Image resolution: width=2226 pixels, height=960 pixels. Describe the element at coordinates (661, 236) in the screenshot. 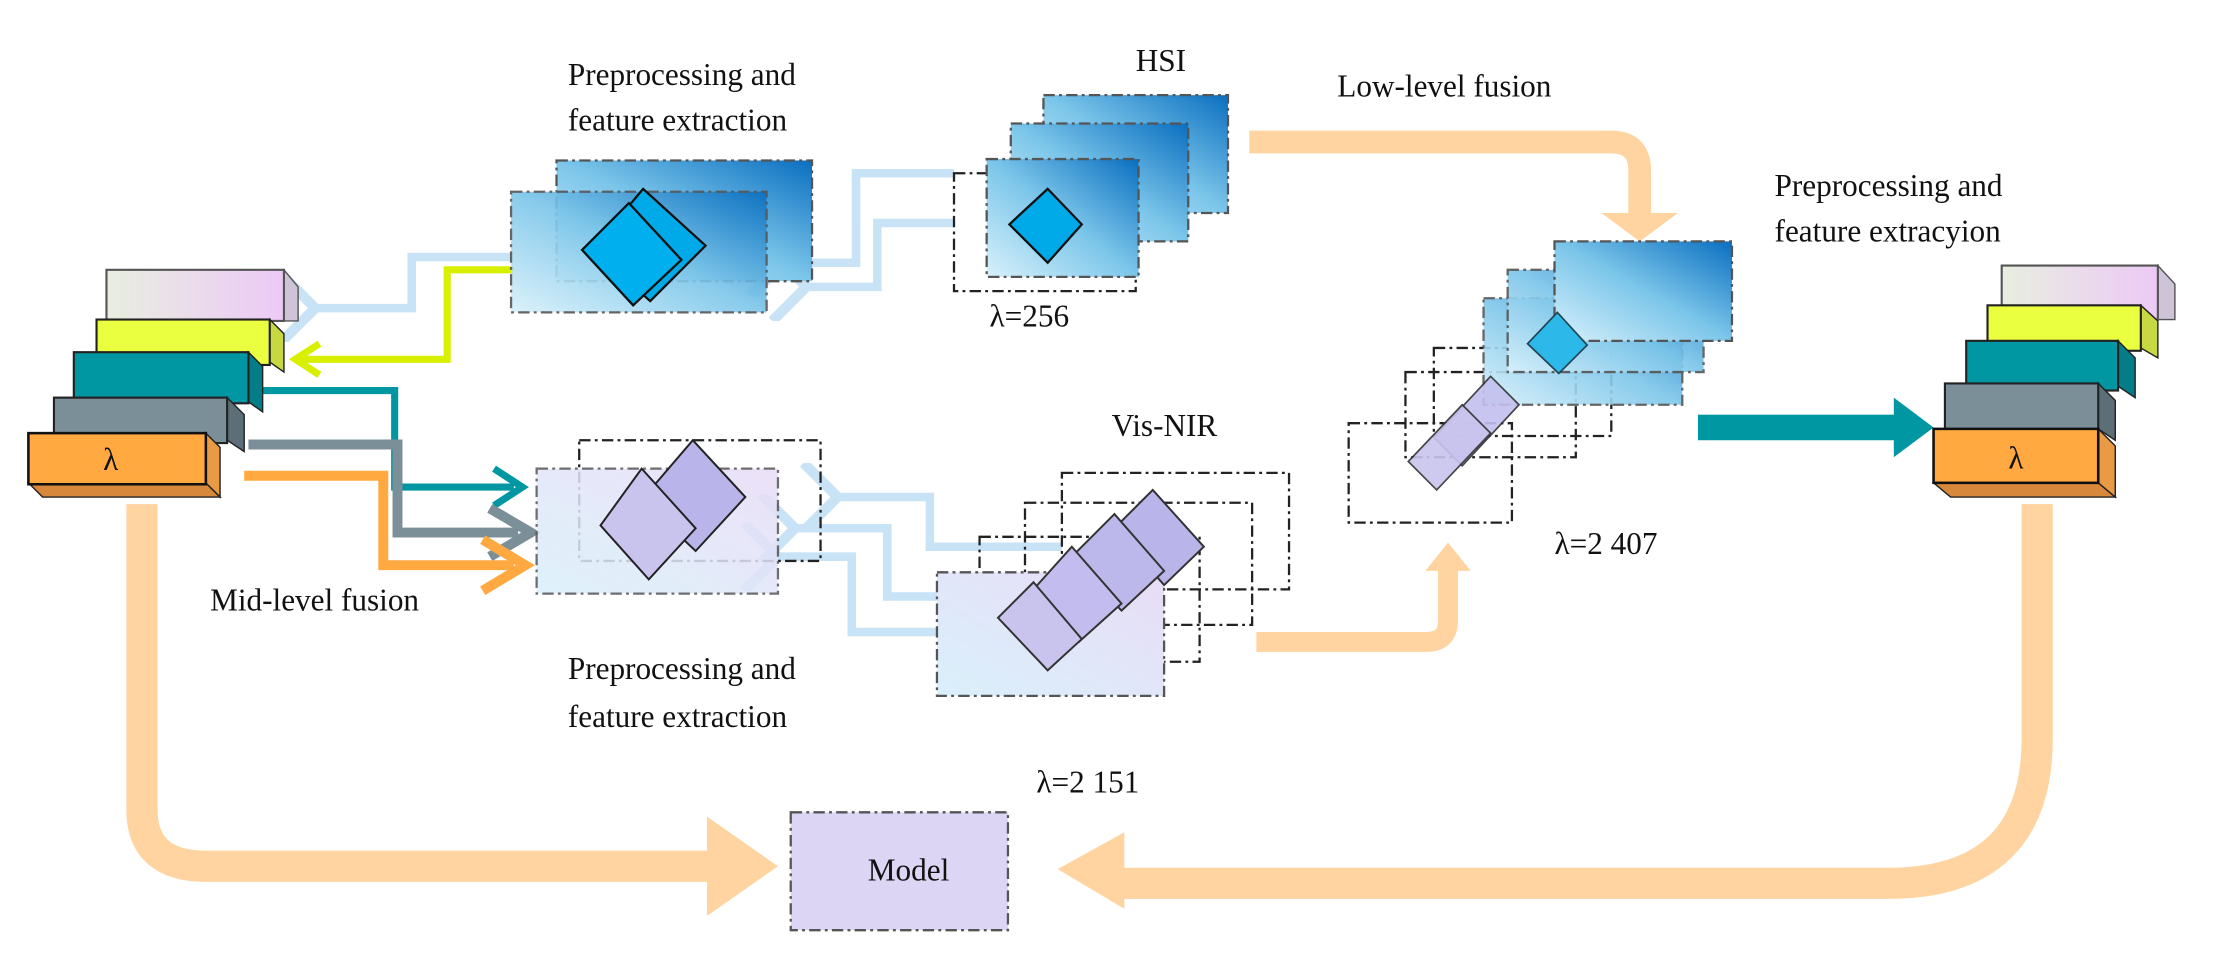

I see `hsi-feature-maps` at that location.